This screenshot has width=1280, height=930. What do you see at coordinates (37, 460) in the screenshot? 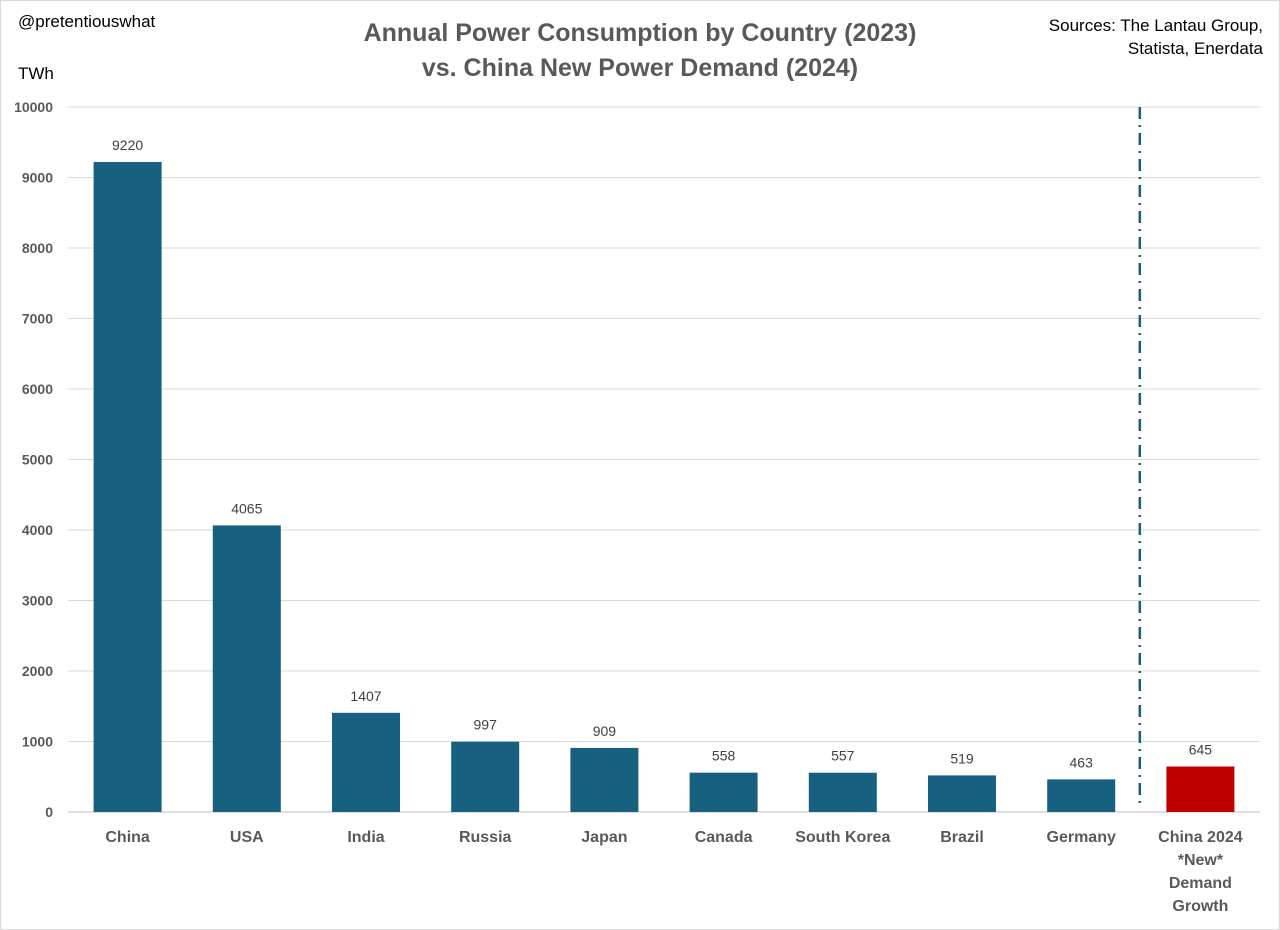
I see `y-tick-label: 5000` at bounding box center [37, 460].